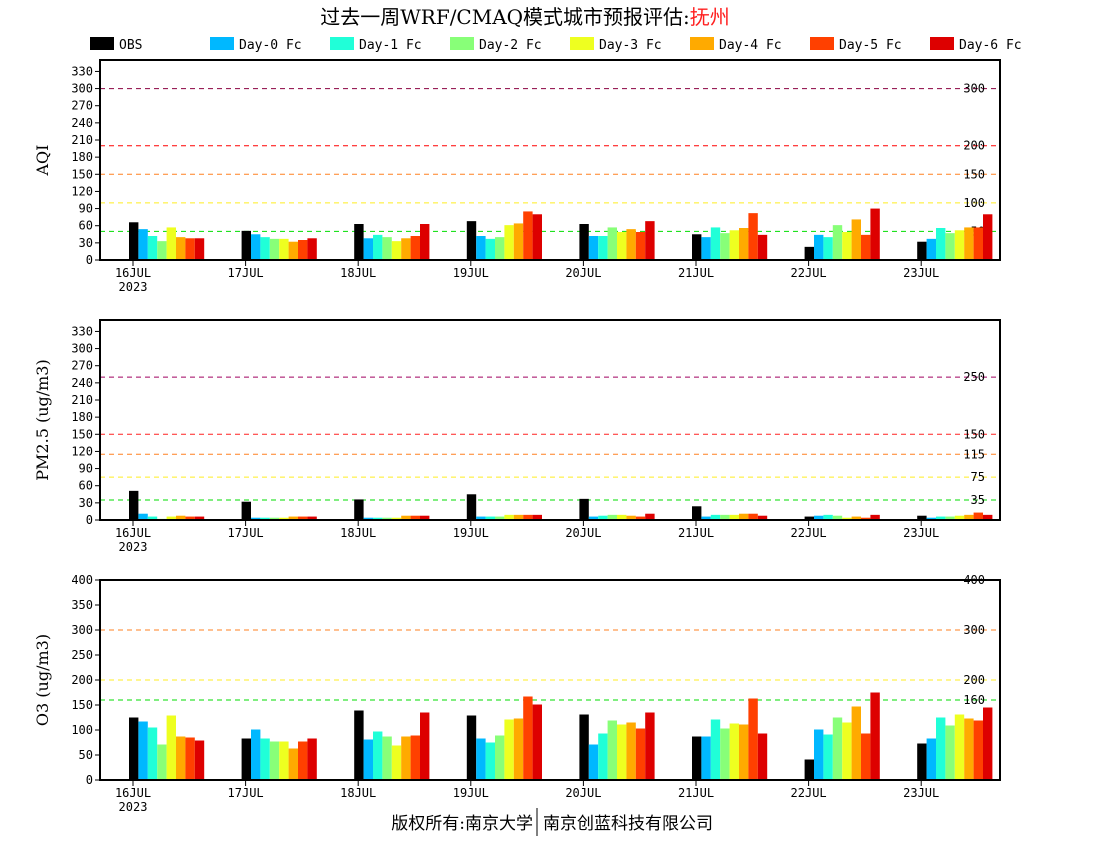  Describe the element at coordinates (750, 45) in the screenshot. I see `legend-label: Day-4 Fc` at that location.